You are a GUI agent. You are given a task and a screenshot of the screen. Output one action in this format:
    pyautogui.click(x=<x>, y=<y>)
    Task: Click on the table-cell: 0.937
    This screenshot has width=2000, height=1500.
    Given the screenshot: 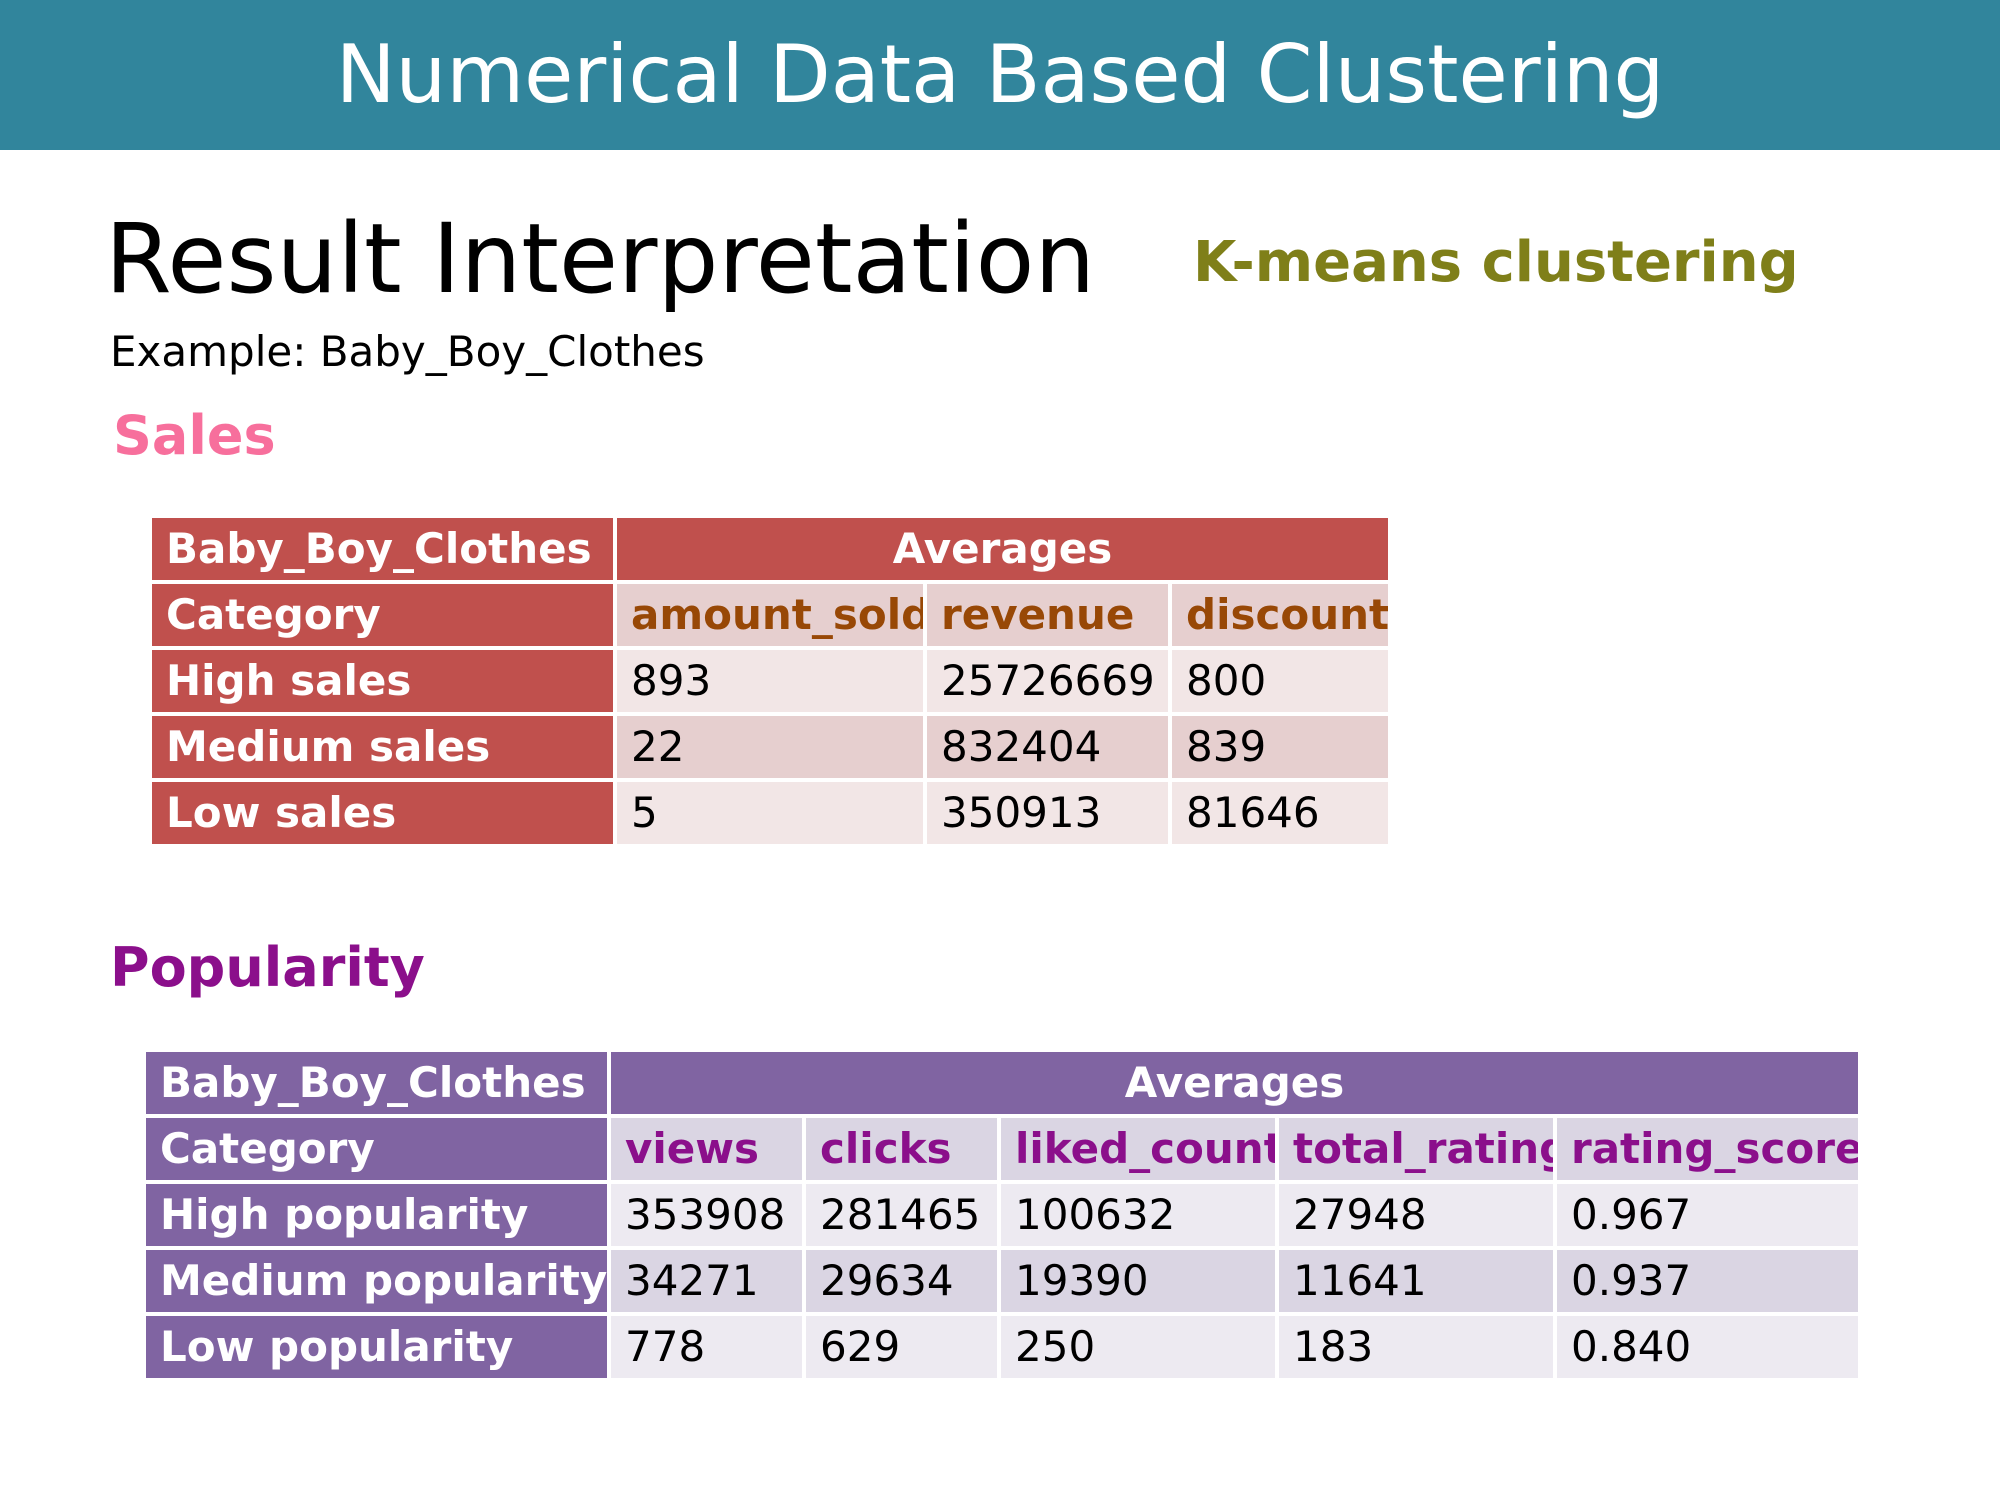 What is the action you would take?
    pyautogui.click(x=1707, y=1281)
    